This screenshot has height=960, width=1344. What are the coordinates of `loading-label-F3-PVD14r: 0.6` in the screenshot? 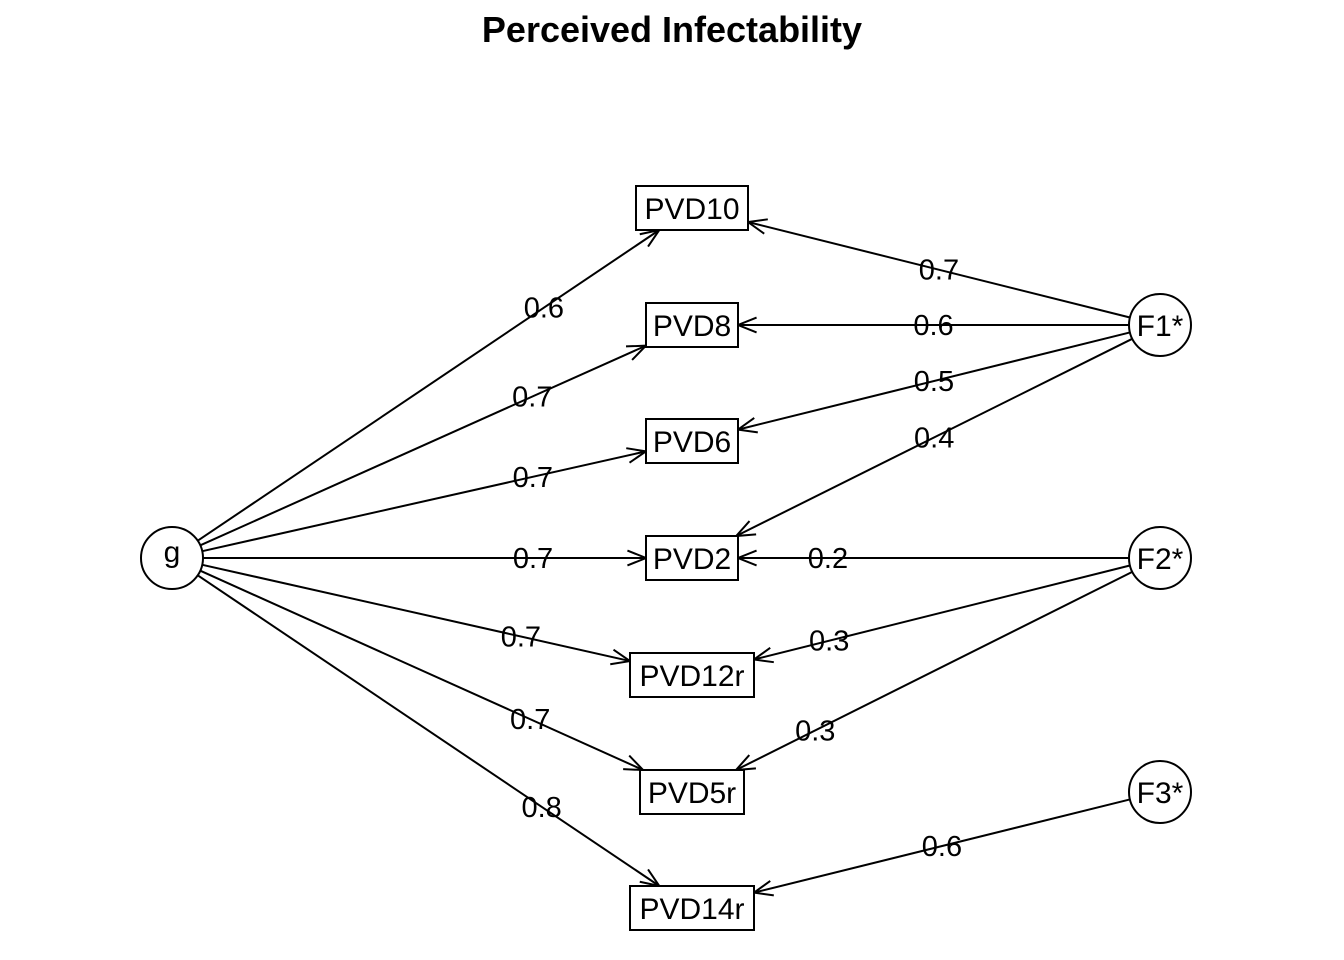 It's located at (942, 847).